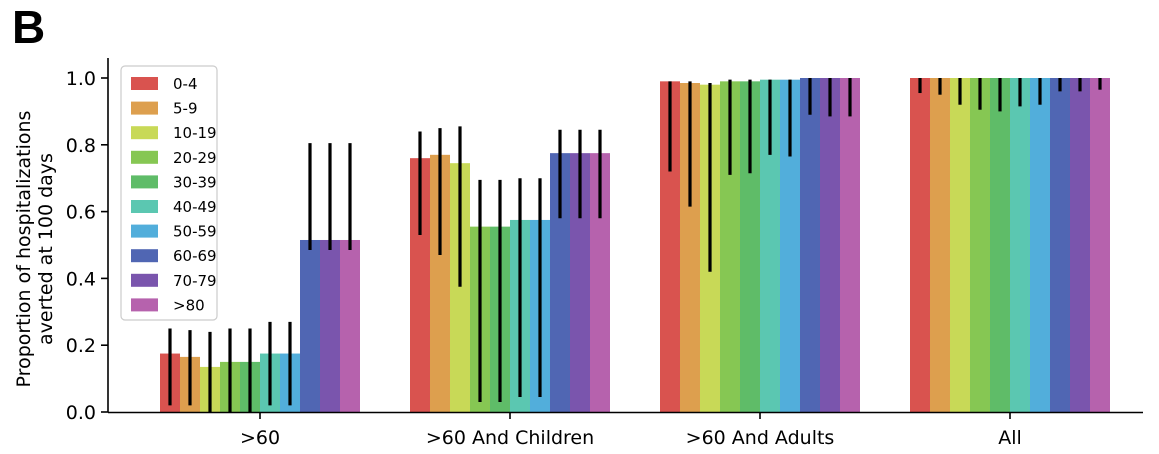 This screenshot has width=1159, height=454. Describe the element at coordinates (144, 305) in the screenshot. I see `legend-swatch->80` at that location.